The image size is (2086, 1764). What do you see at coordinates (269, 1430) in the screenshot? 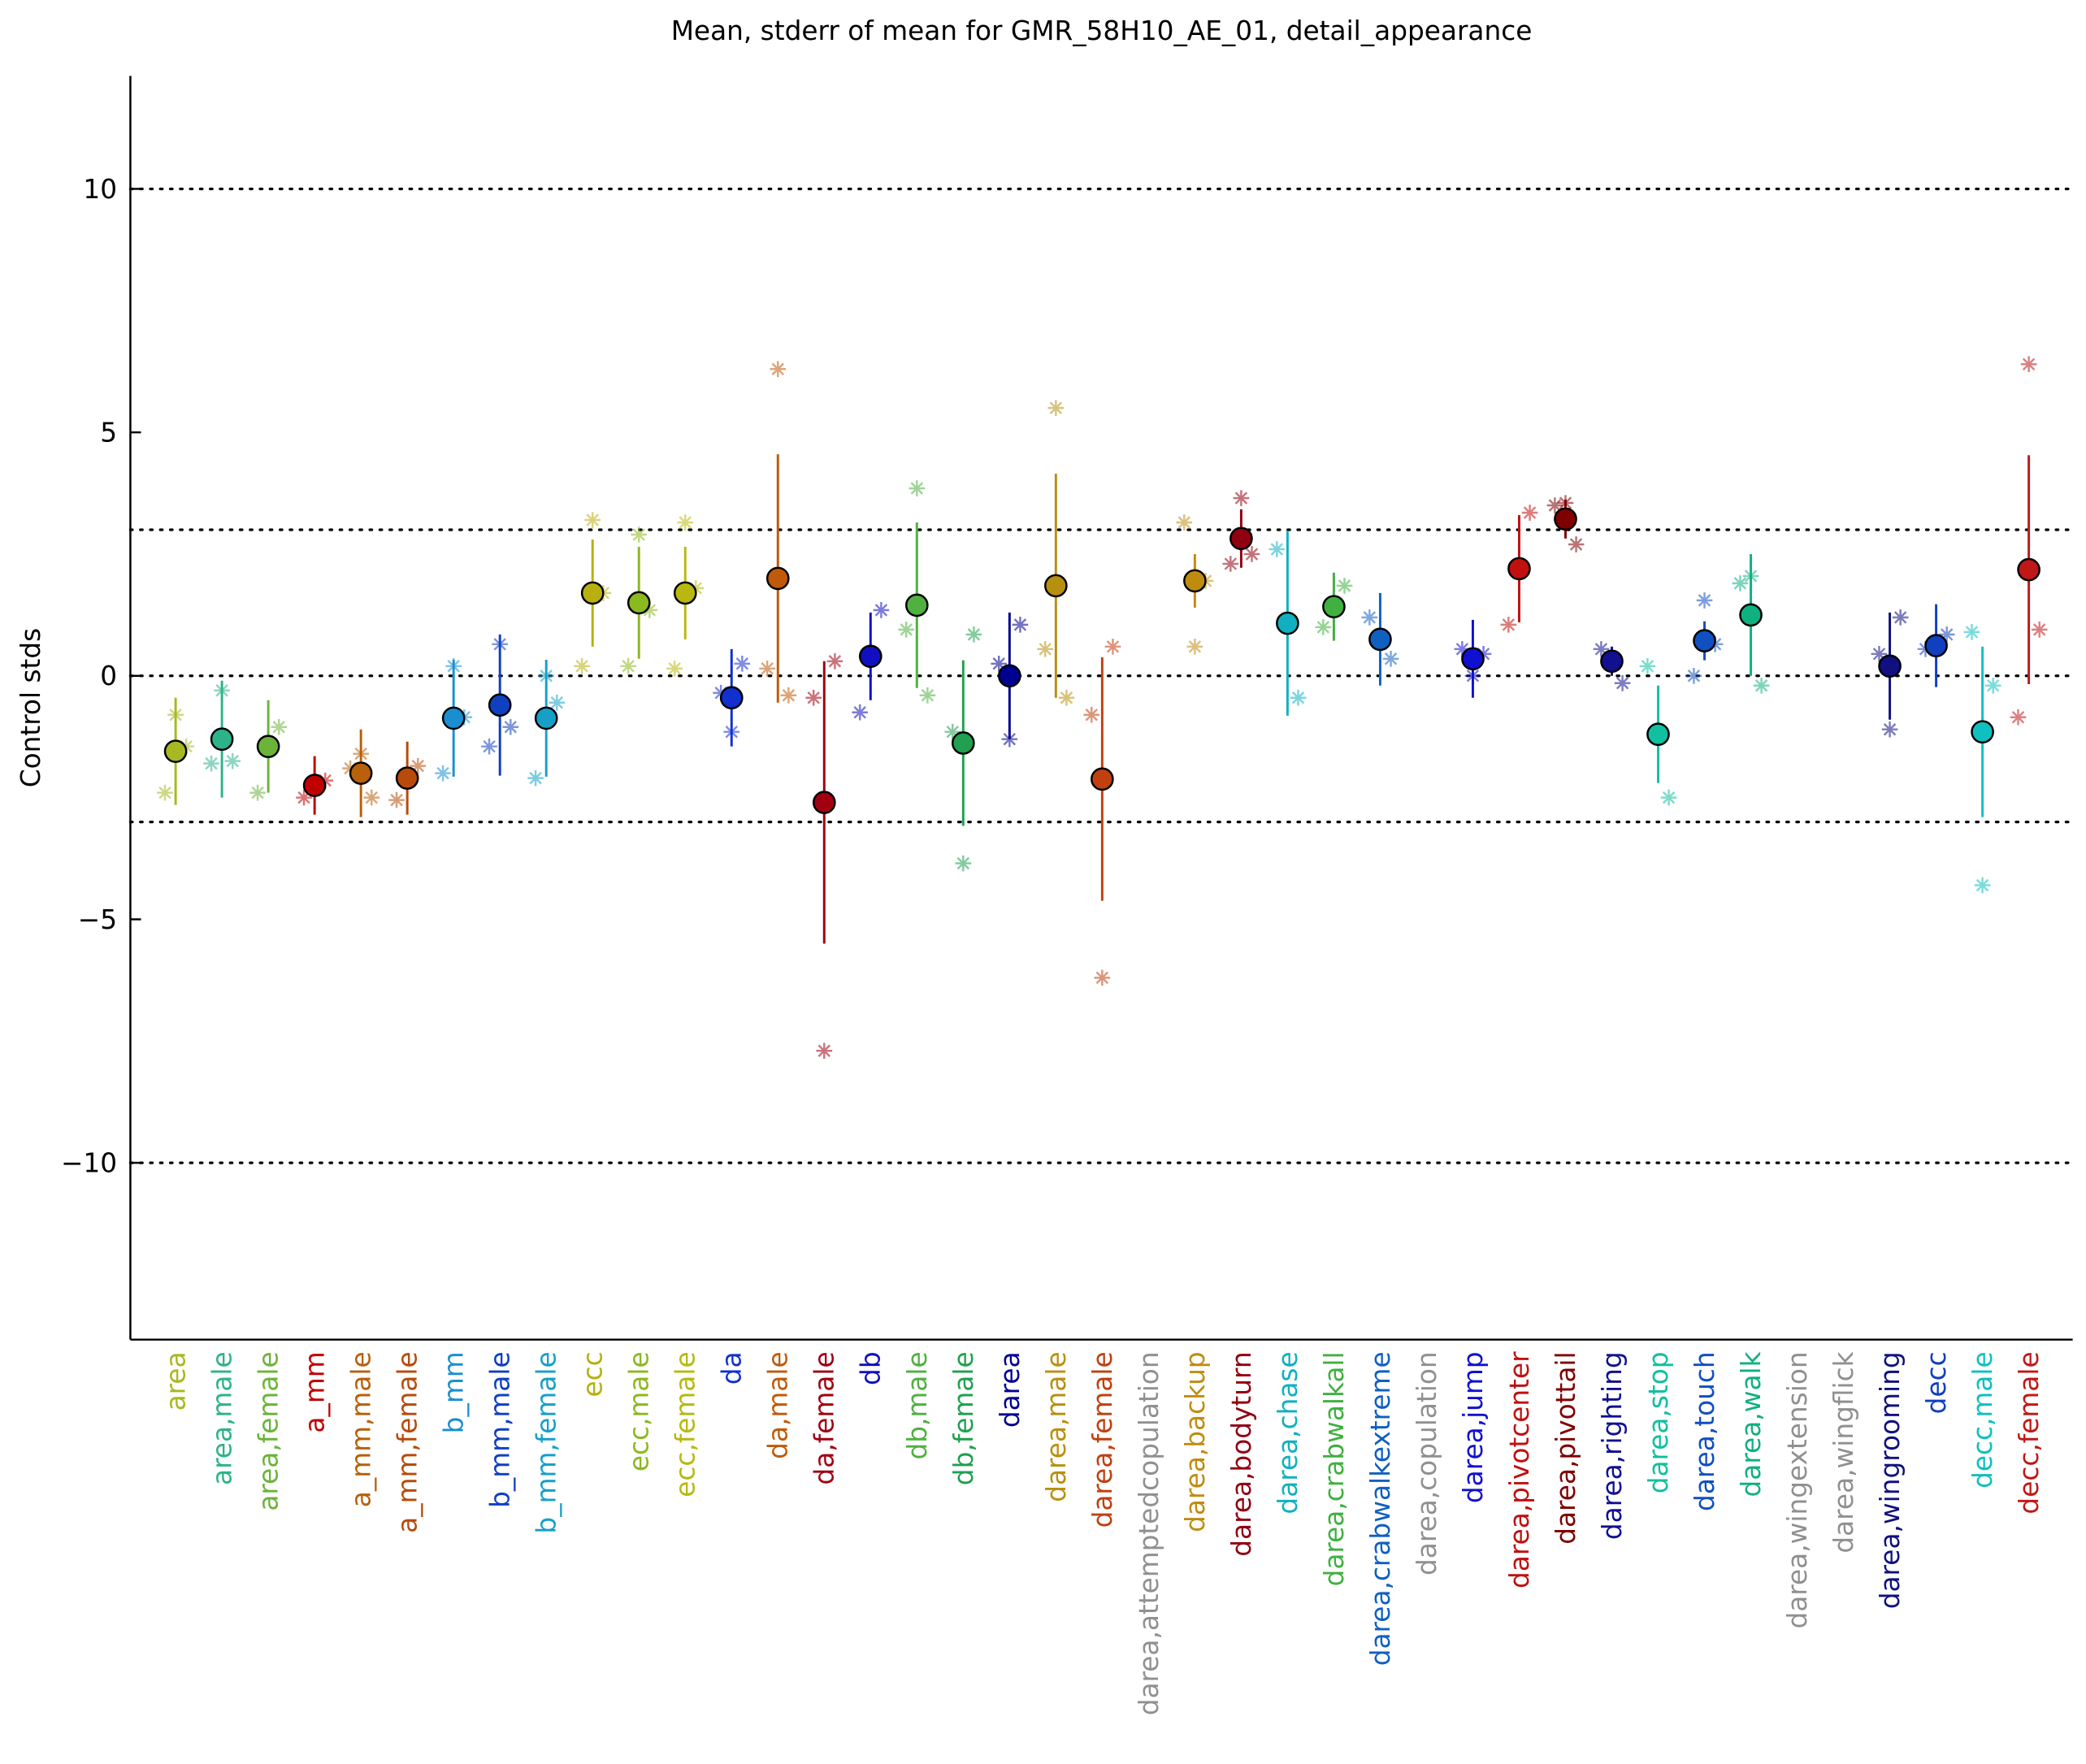
I see `x-tick-label: area,female` at bounding box center [269, 1430].